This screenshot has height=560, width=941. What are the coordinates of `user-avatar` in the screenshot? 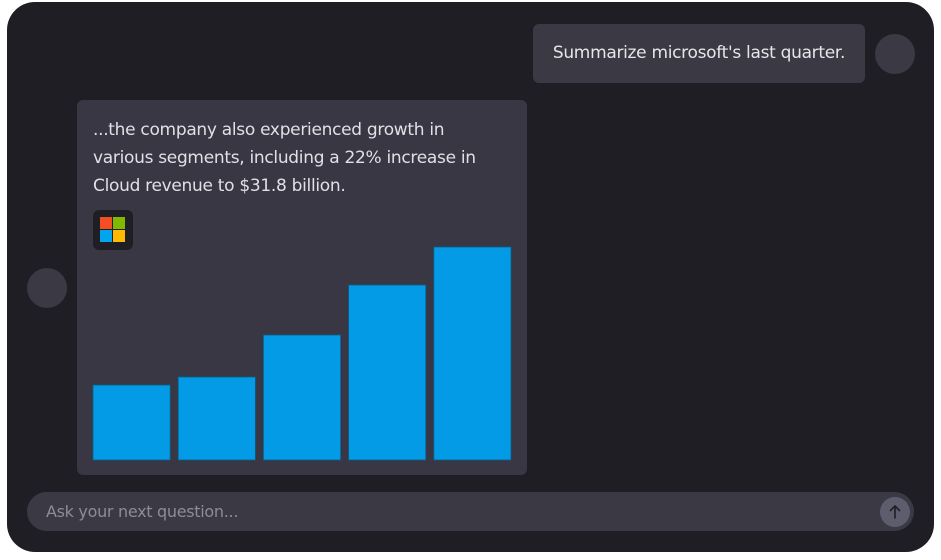 It's located at (895, 54).